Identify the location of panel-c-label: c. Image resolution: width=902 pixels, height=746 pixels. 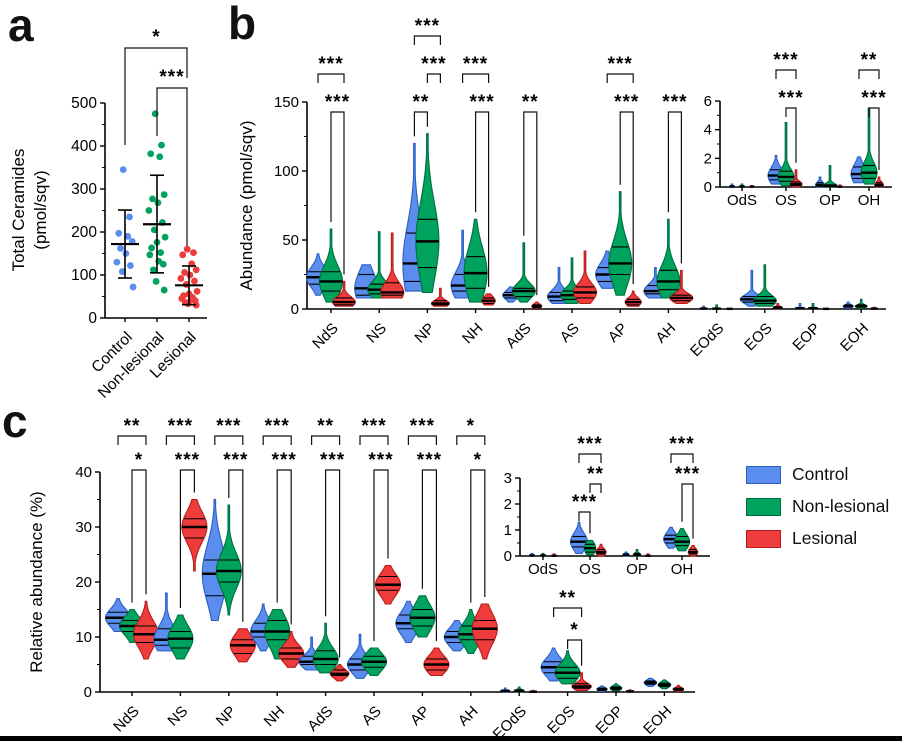
(15, 421).